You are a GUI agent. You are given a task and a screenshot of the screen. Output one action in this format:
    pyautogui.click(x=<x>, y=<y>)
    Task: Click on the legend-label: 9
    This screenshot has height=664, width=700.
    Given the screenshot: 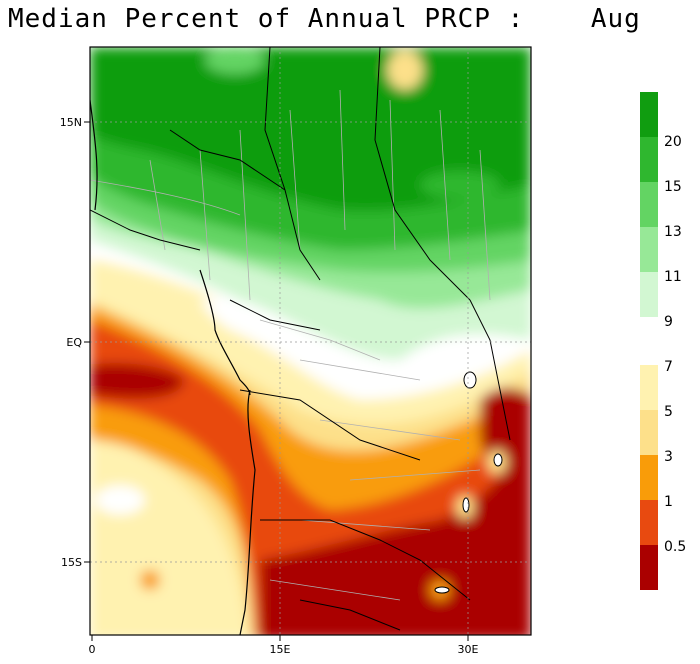 What is the action you would take?
    pyautogui.click(x=668, y=322)
    